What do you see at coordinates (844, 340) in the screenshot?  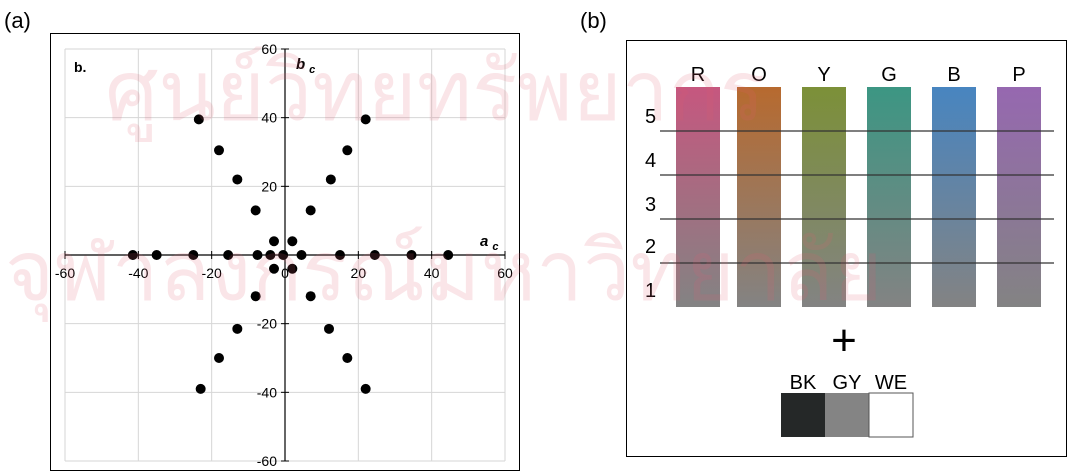 I see `plus-icon: +` at bounding box center [844, 340].